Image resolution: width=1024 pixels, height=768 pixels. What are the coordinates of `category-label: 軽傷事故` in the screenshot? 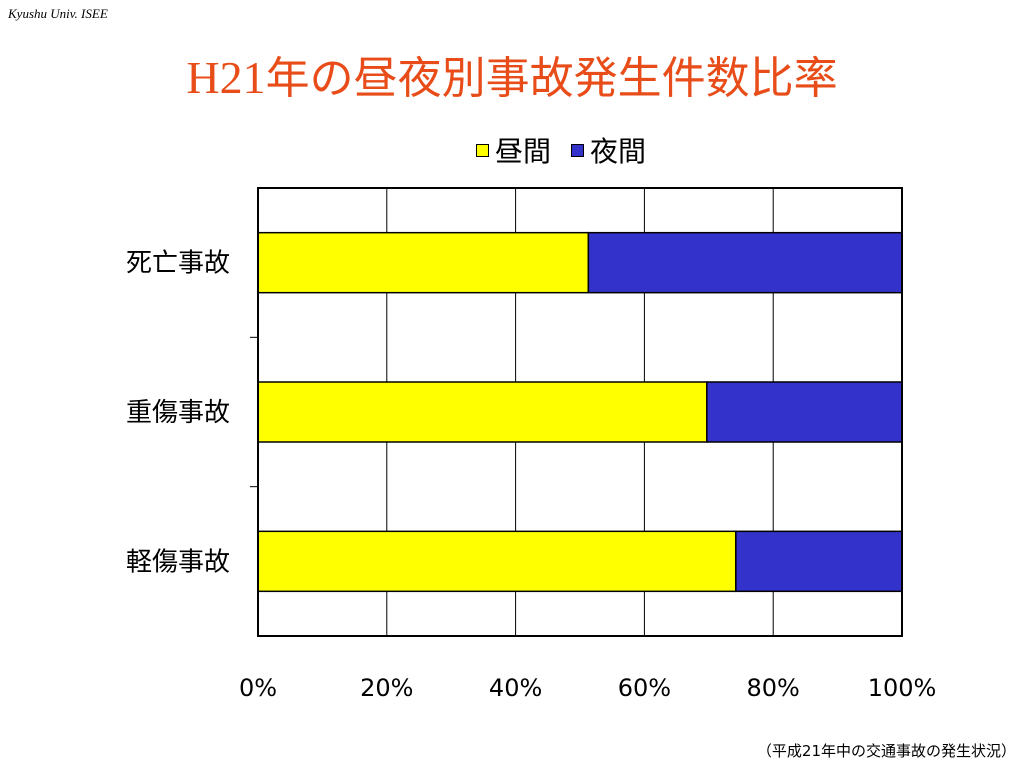 It's located at (178, 562).